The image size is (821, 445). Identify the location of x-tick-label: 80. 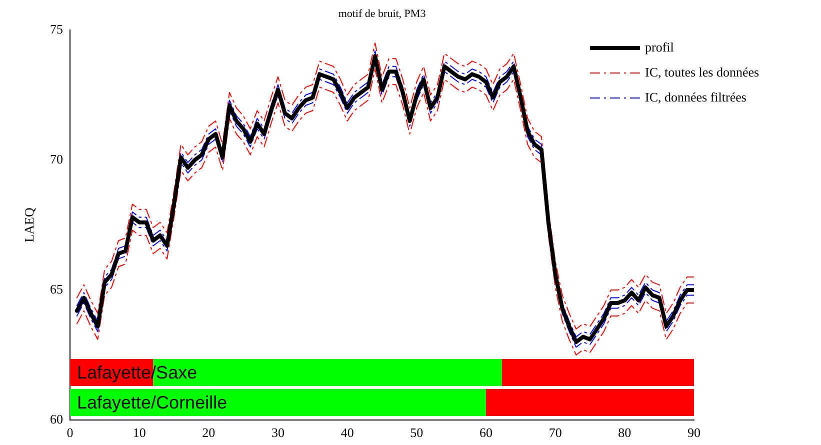
(625, 432).